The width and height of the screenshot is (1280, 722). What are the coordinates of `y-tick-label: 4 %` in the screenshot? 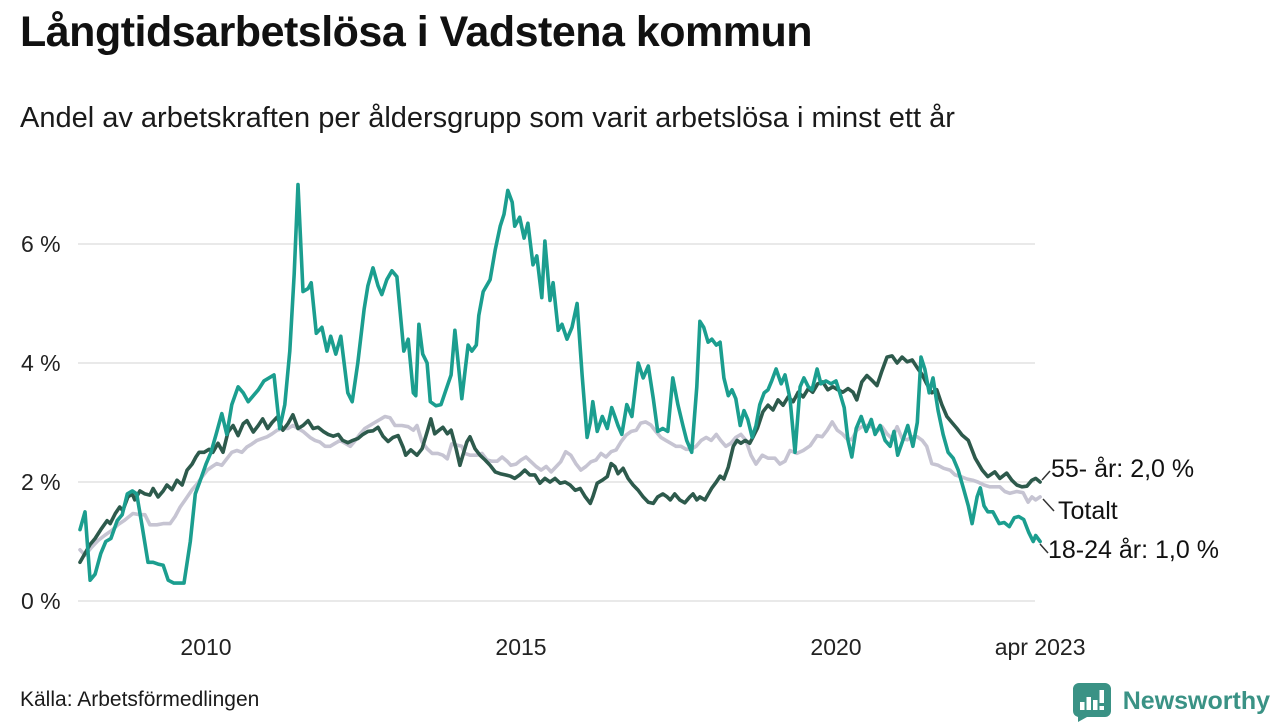 It's located at (41, 363).